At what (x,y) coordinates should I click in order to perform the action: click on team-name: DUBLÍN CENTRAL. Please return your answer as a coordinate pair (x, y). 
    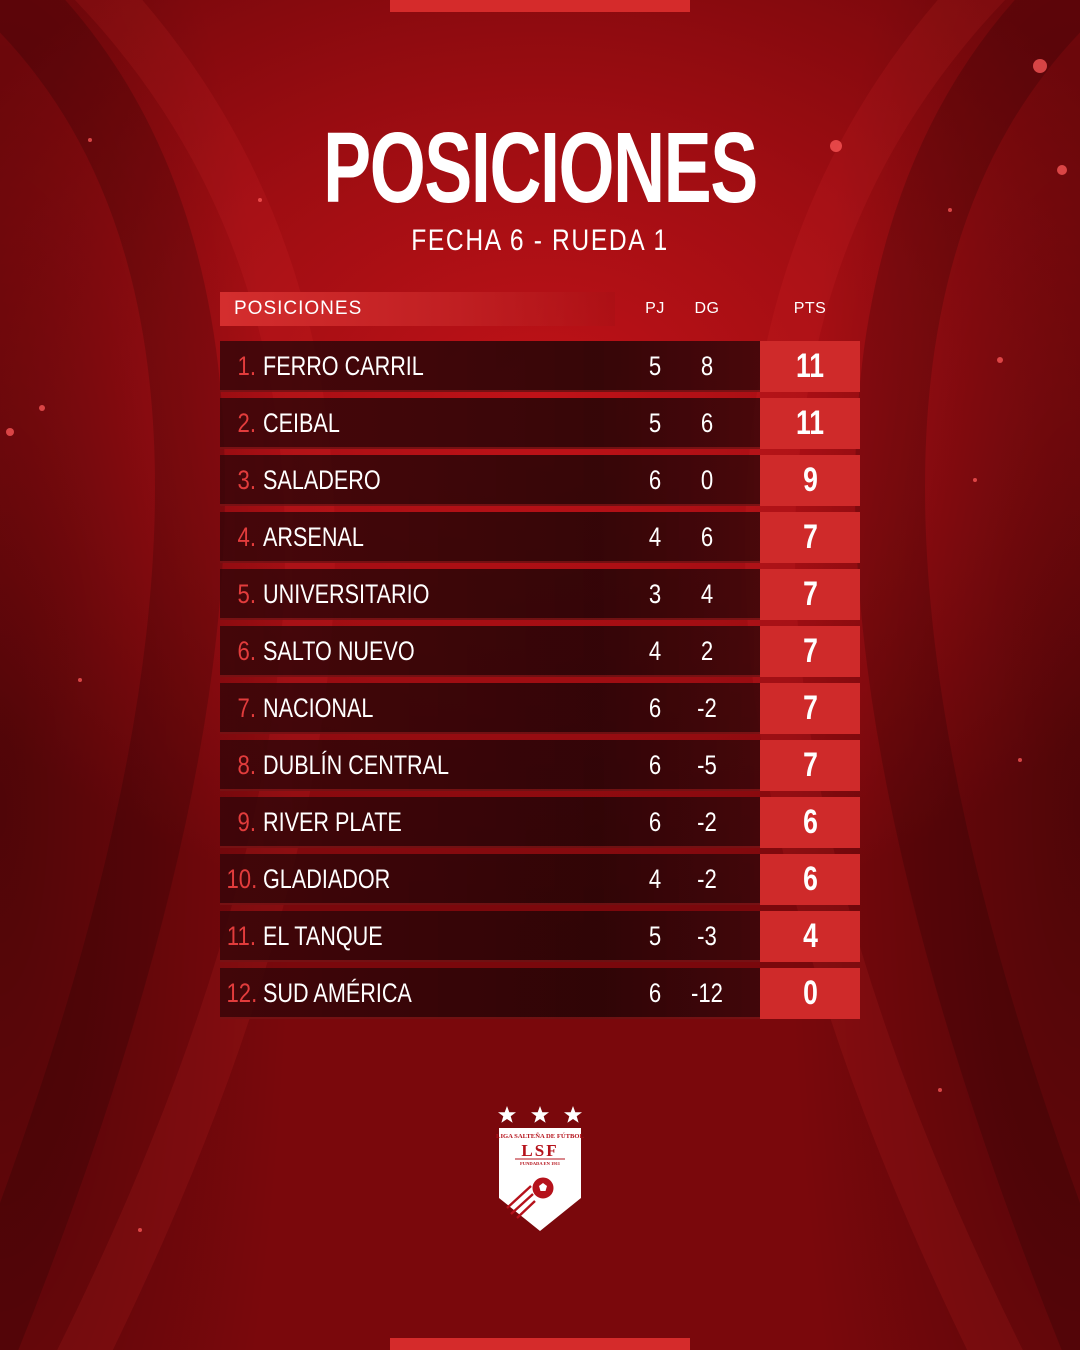
    Looking at the image, I should click on (356, 765).